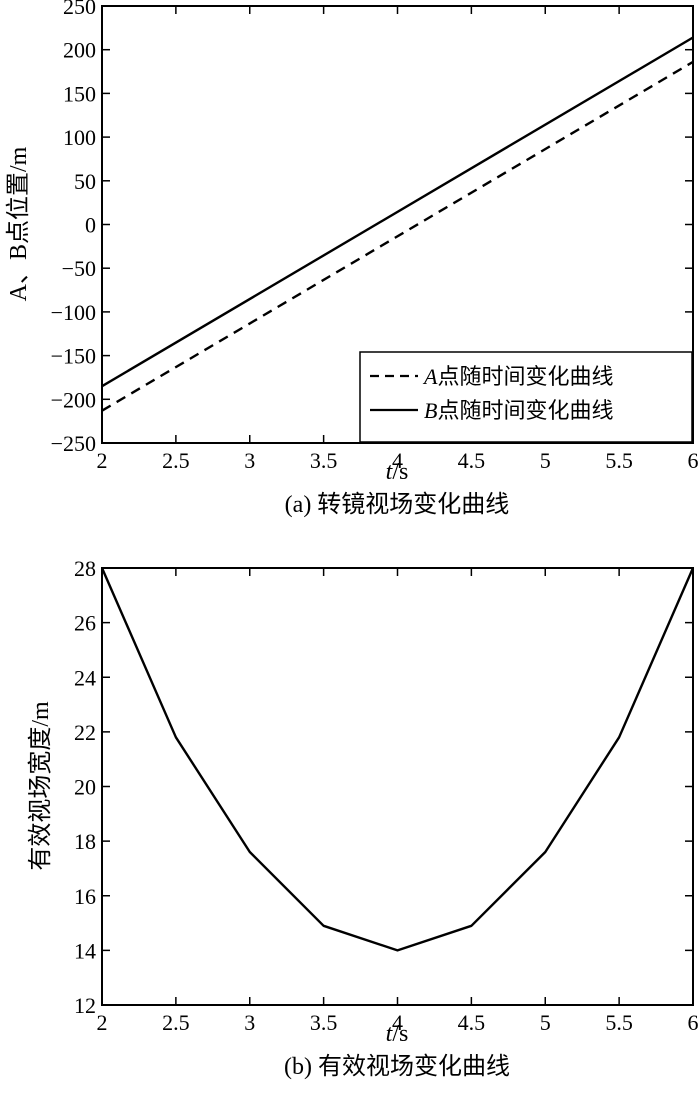 The image size is (700, 1107). I want to click on legend-label-b: B点随时间变化曲线, so click(518, 410).